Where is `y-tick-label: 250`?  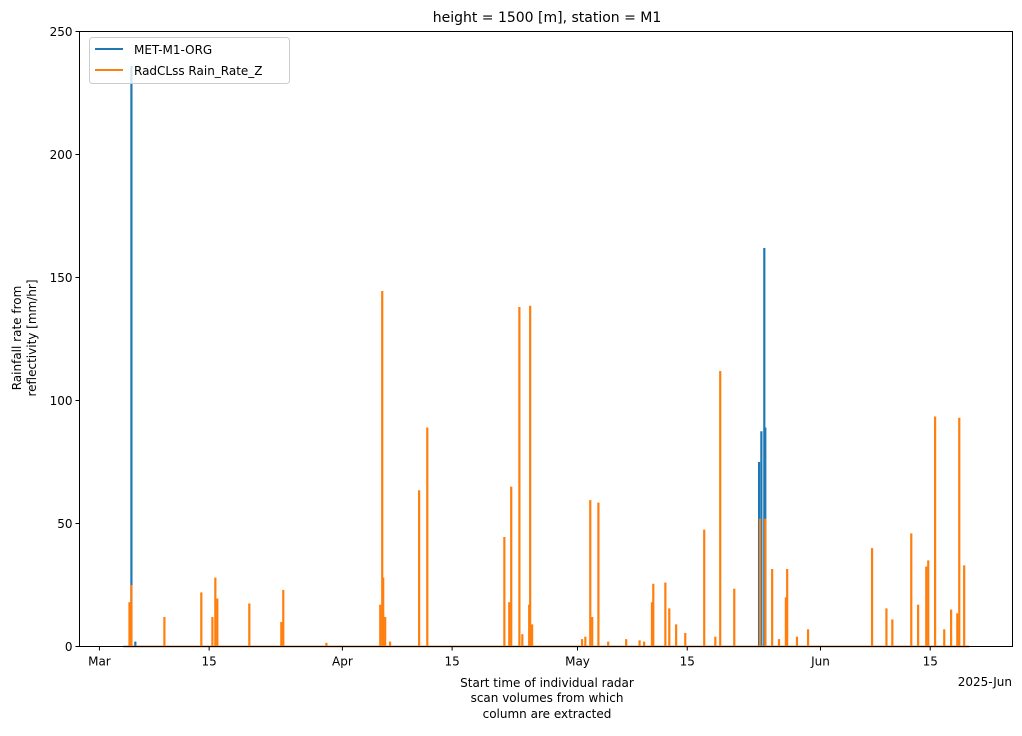
y-tick-label: 250 is located at coordinates (61, 32).